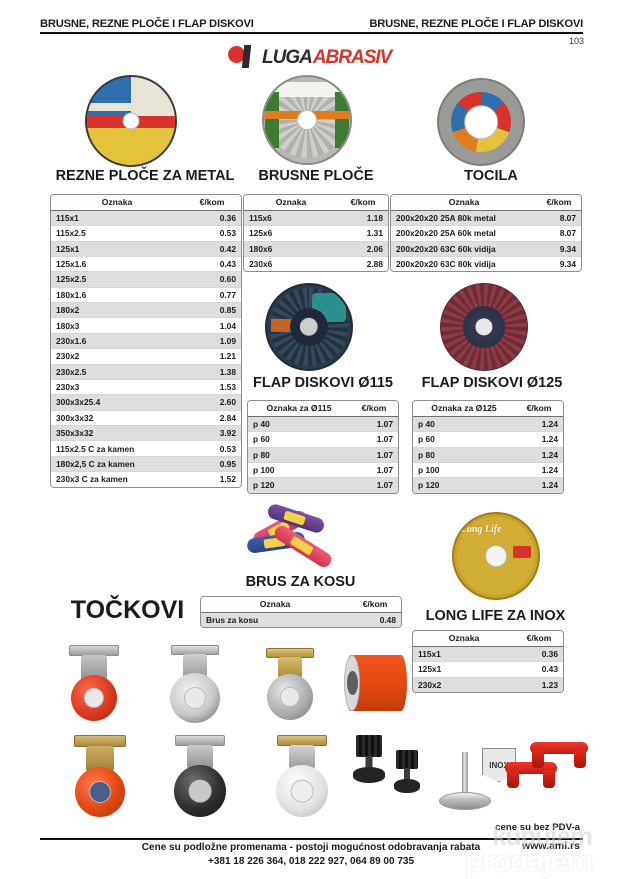 The height and width of the screenshot is (879, 622). I want to click on website-link: www.ami.rs, so click(551, 846).